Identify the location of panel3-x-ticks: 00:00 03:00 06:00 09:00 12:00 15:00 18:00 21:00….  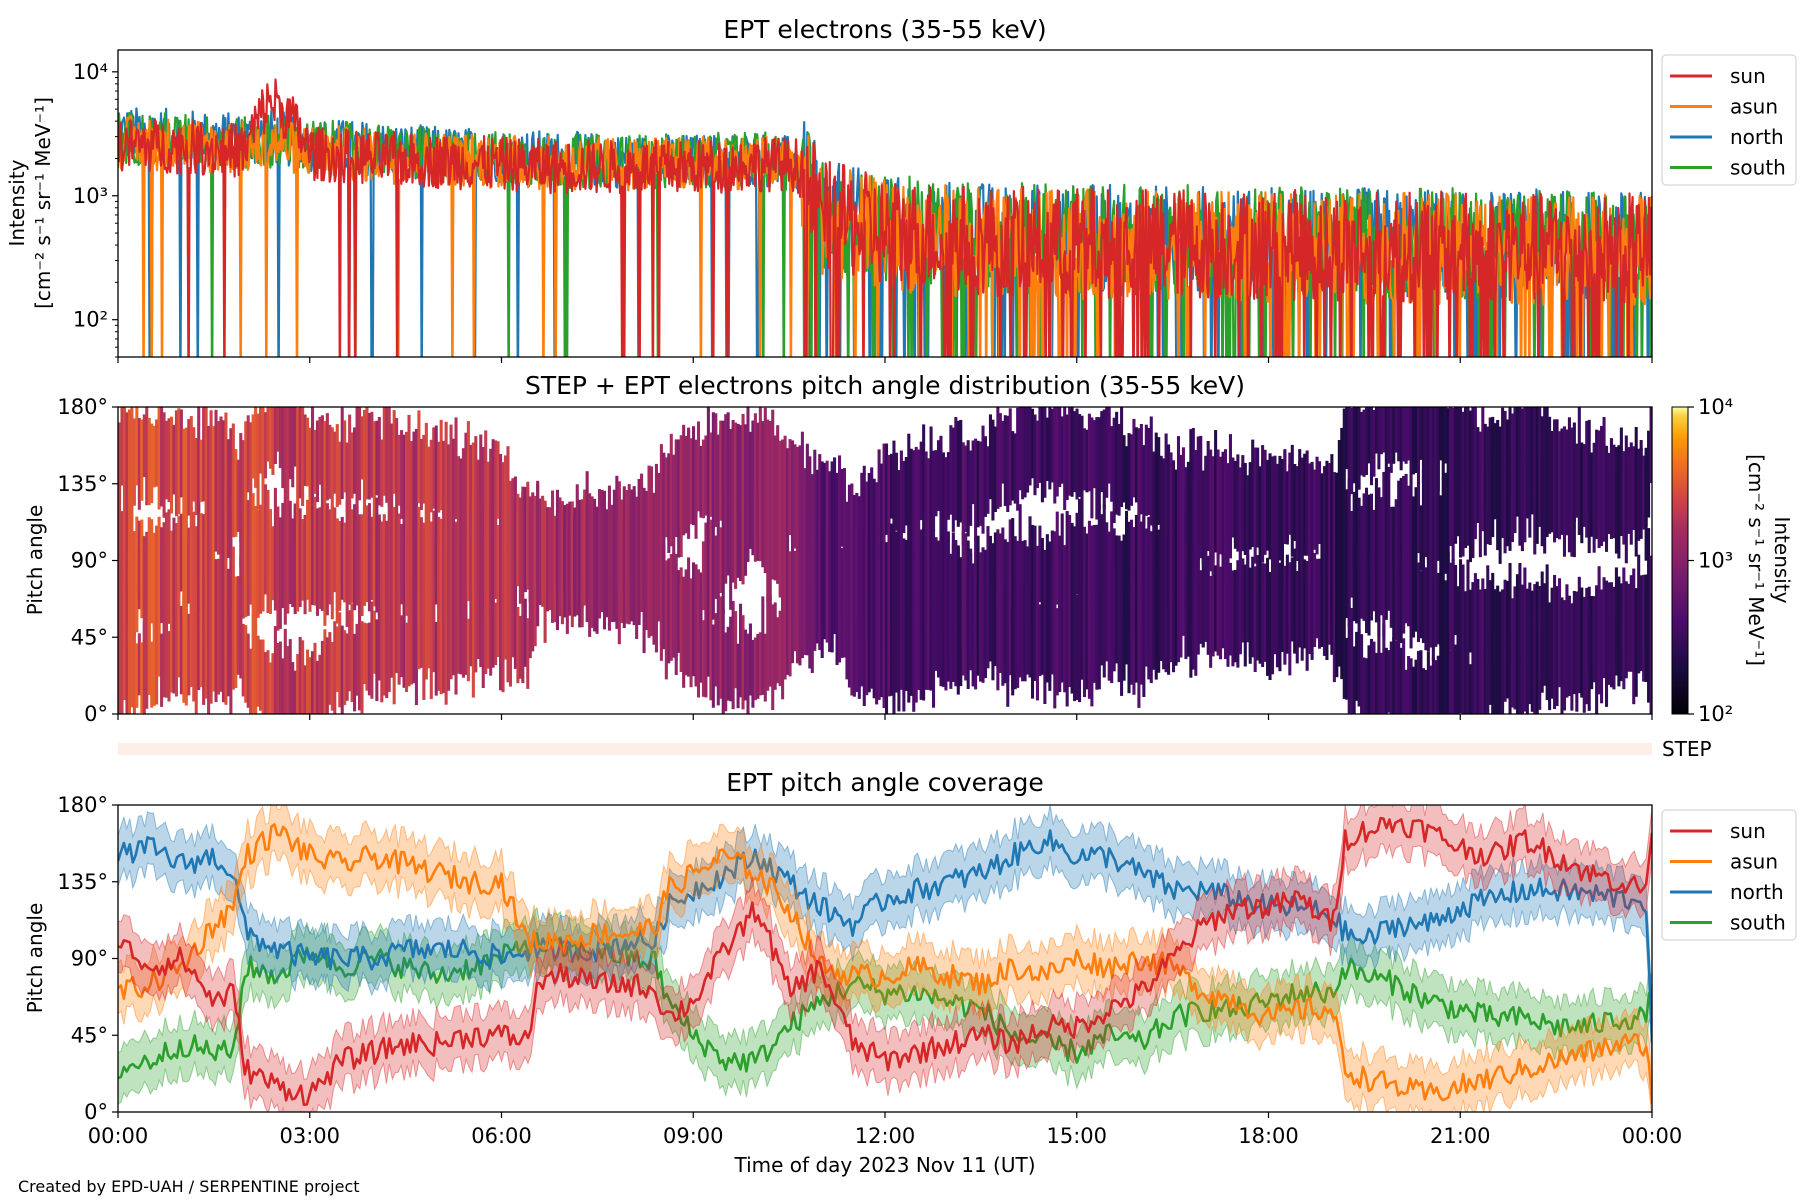
(885, 1130).